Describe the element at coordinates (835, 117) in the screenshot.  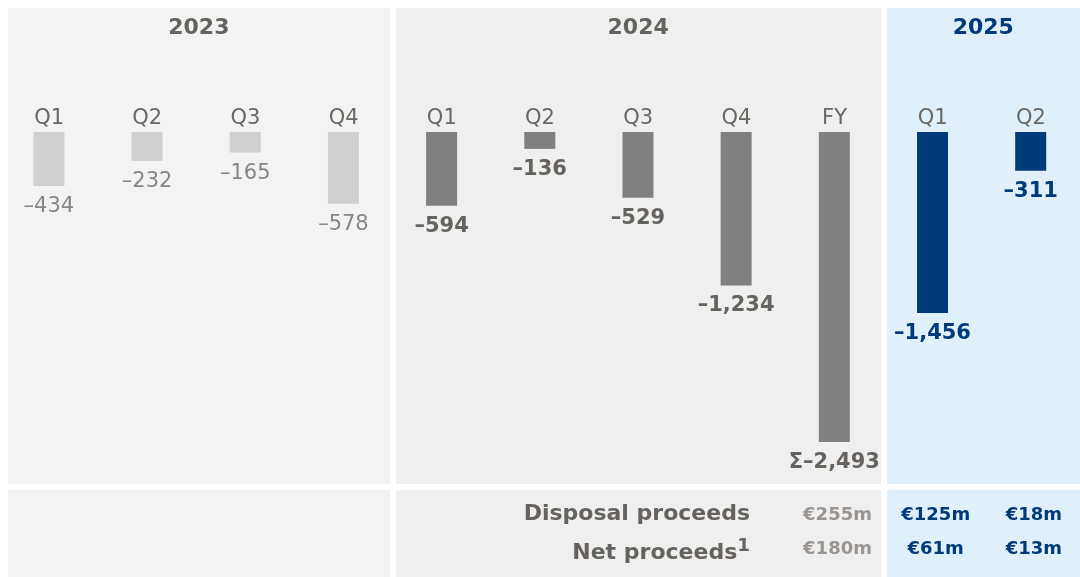
I see `x-tick-label: FY` at that location.